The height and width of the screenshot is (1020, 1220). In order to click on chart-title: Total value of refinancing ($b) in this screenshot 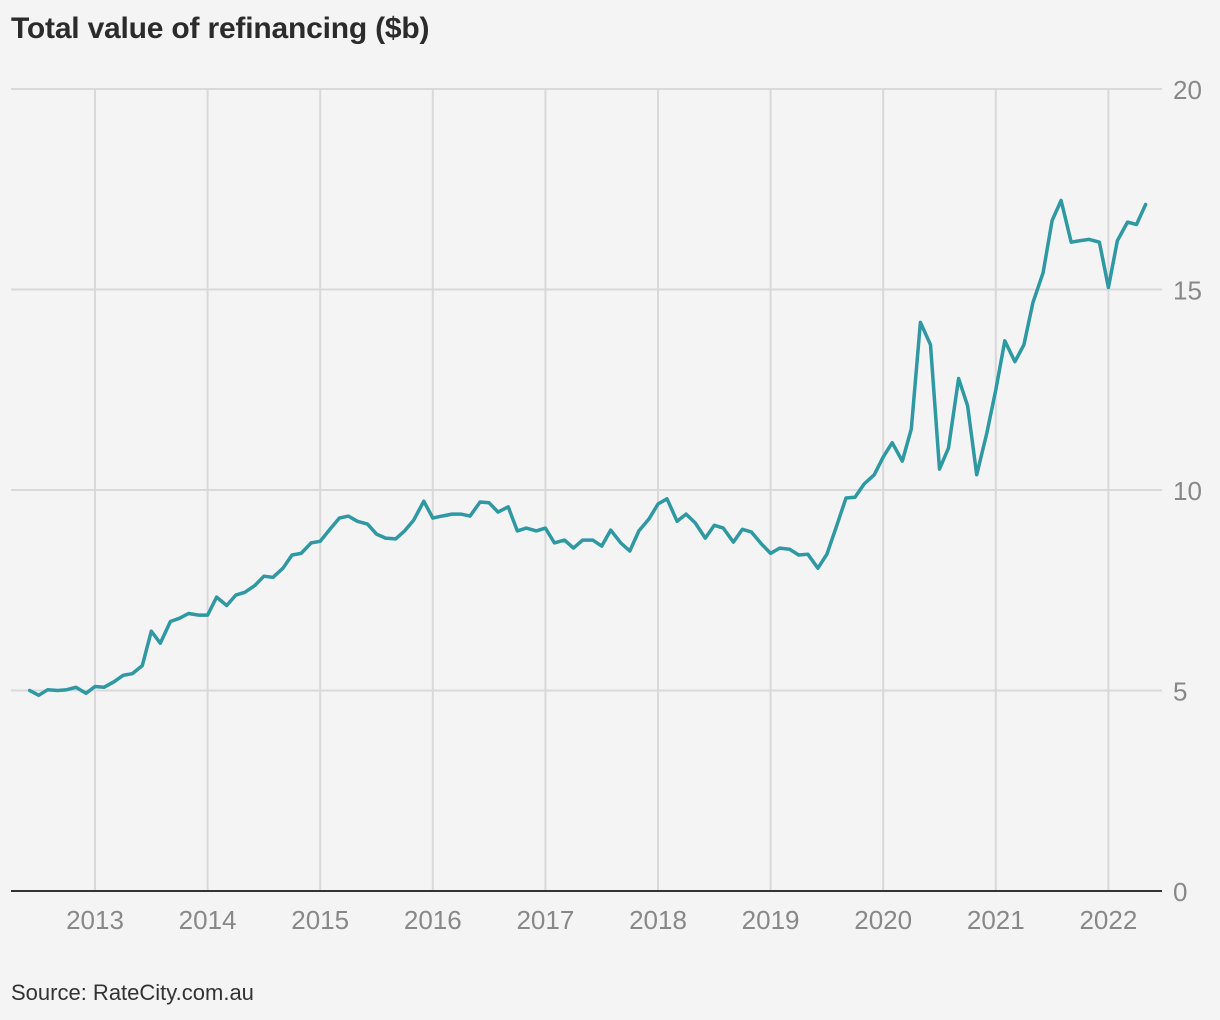, I will do `click(220, 28)`.